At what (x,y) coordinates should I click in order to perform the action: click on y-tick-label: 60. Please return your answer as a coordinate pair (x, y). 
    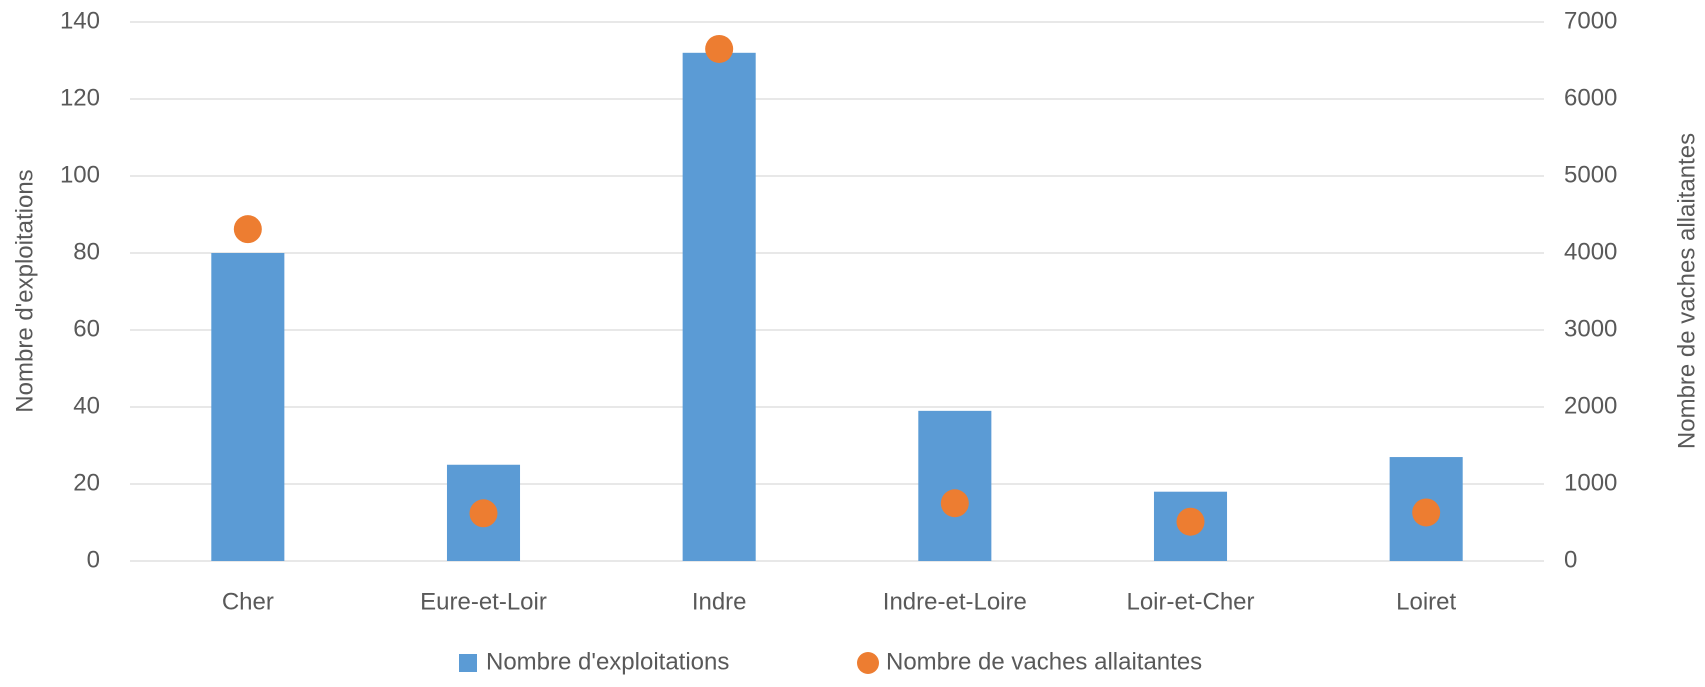
    Looking at the image, I should click on (86, 328).